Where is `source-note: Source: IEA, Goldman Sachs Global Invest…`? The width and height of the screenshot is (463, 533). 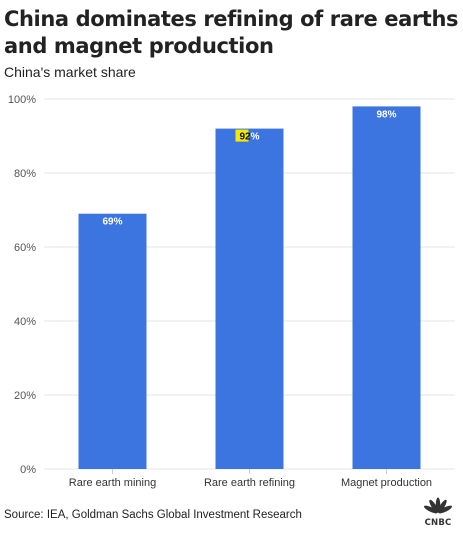 source-note: Source: IEA, Goldman Sachs Global Invest… is located at coordinates (153, 515).